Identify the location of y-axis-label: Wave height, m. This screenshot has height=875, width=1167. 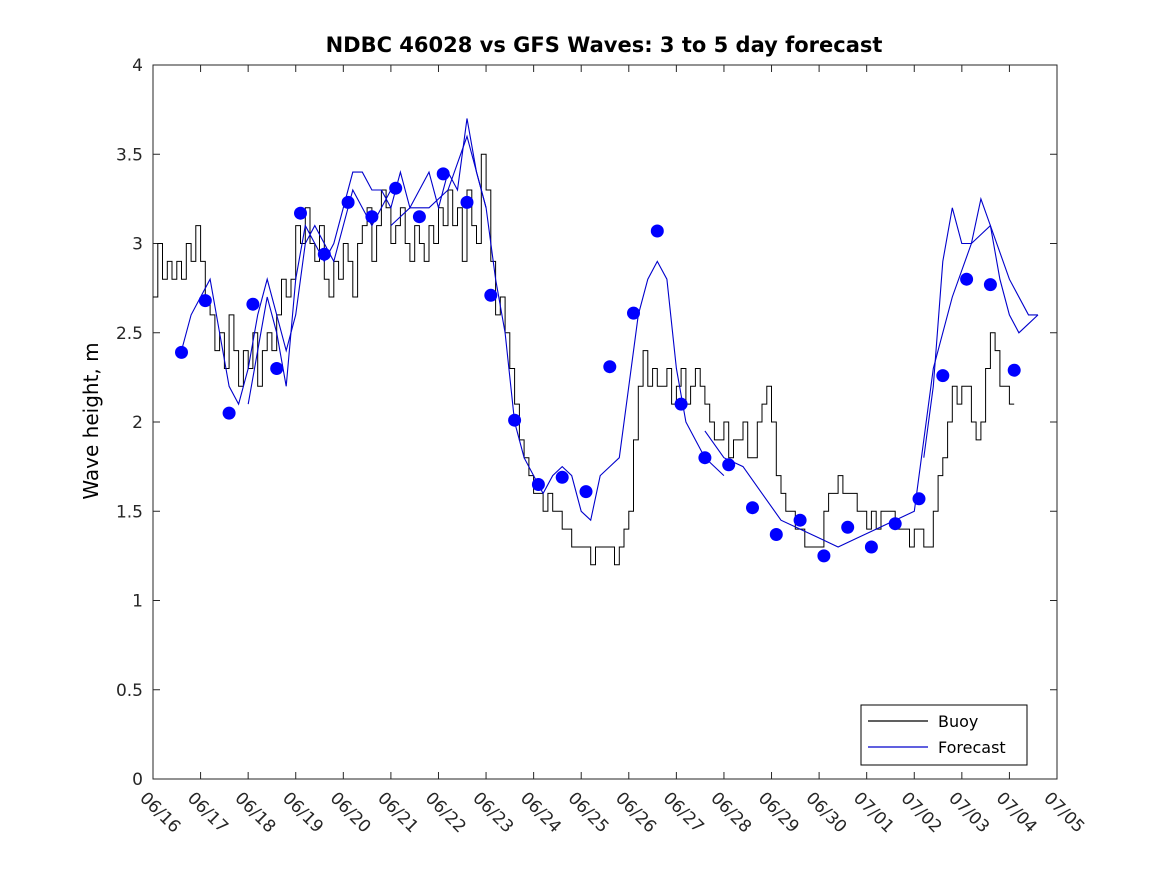
(91, 420).